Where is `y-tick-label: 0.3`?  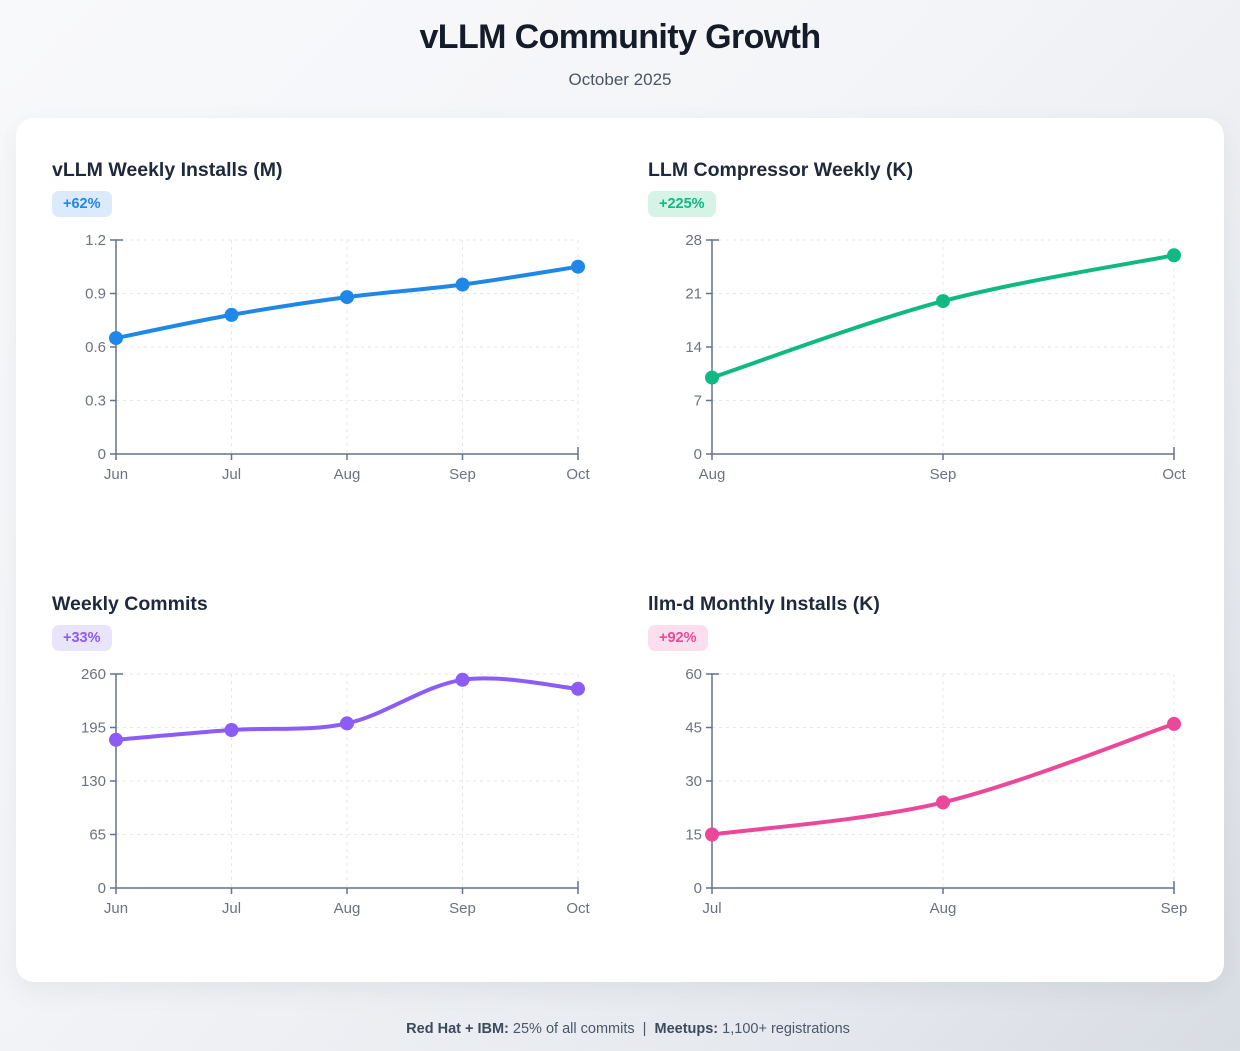 y-tick-label: 0.3 is located at coordinates (95, 401).